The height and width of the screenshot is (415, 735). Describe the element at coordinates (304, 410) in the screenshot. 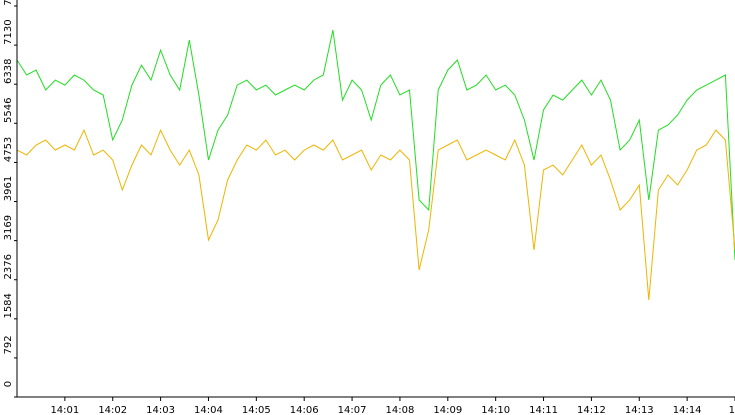

I see `x-tick-label: 14:06` at that location.